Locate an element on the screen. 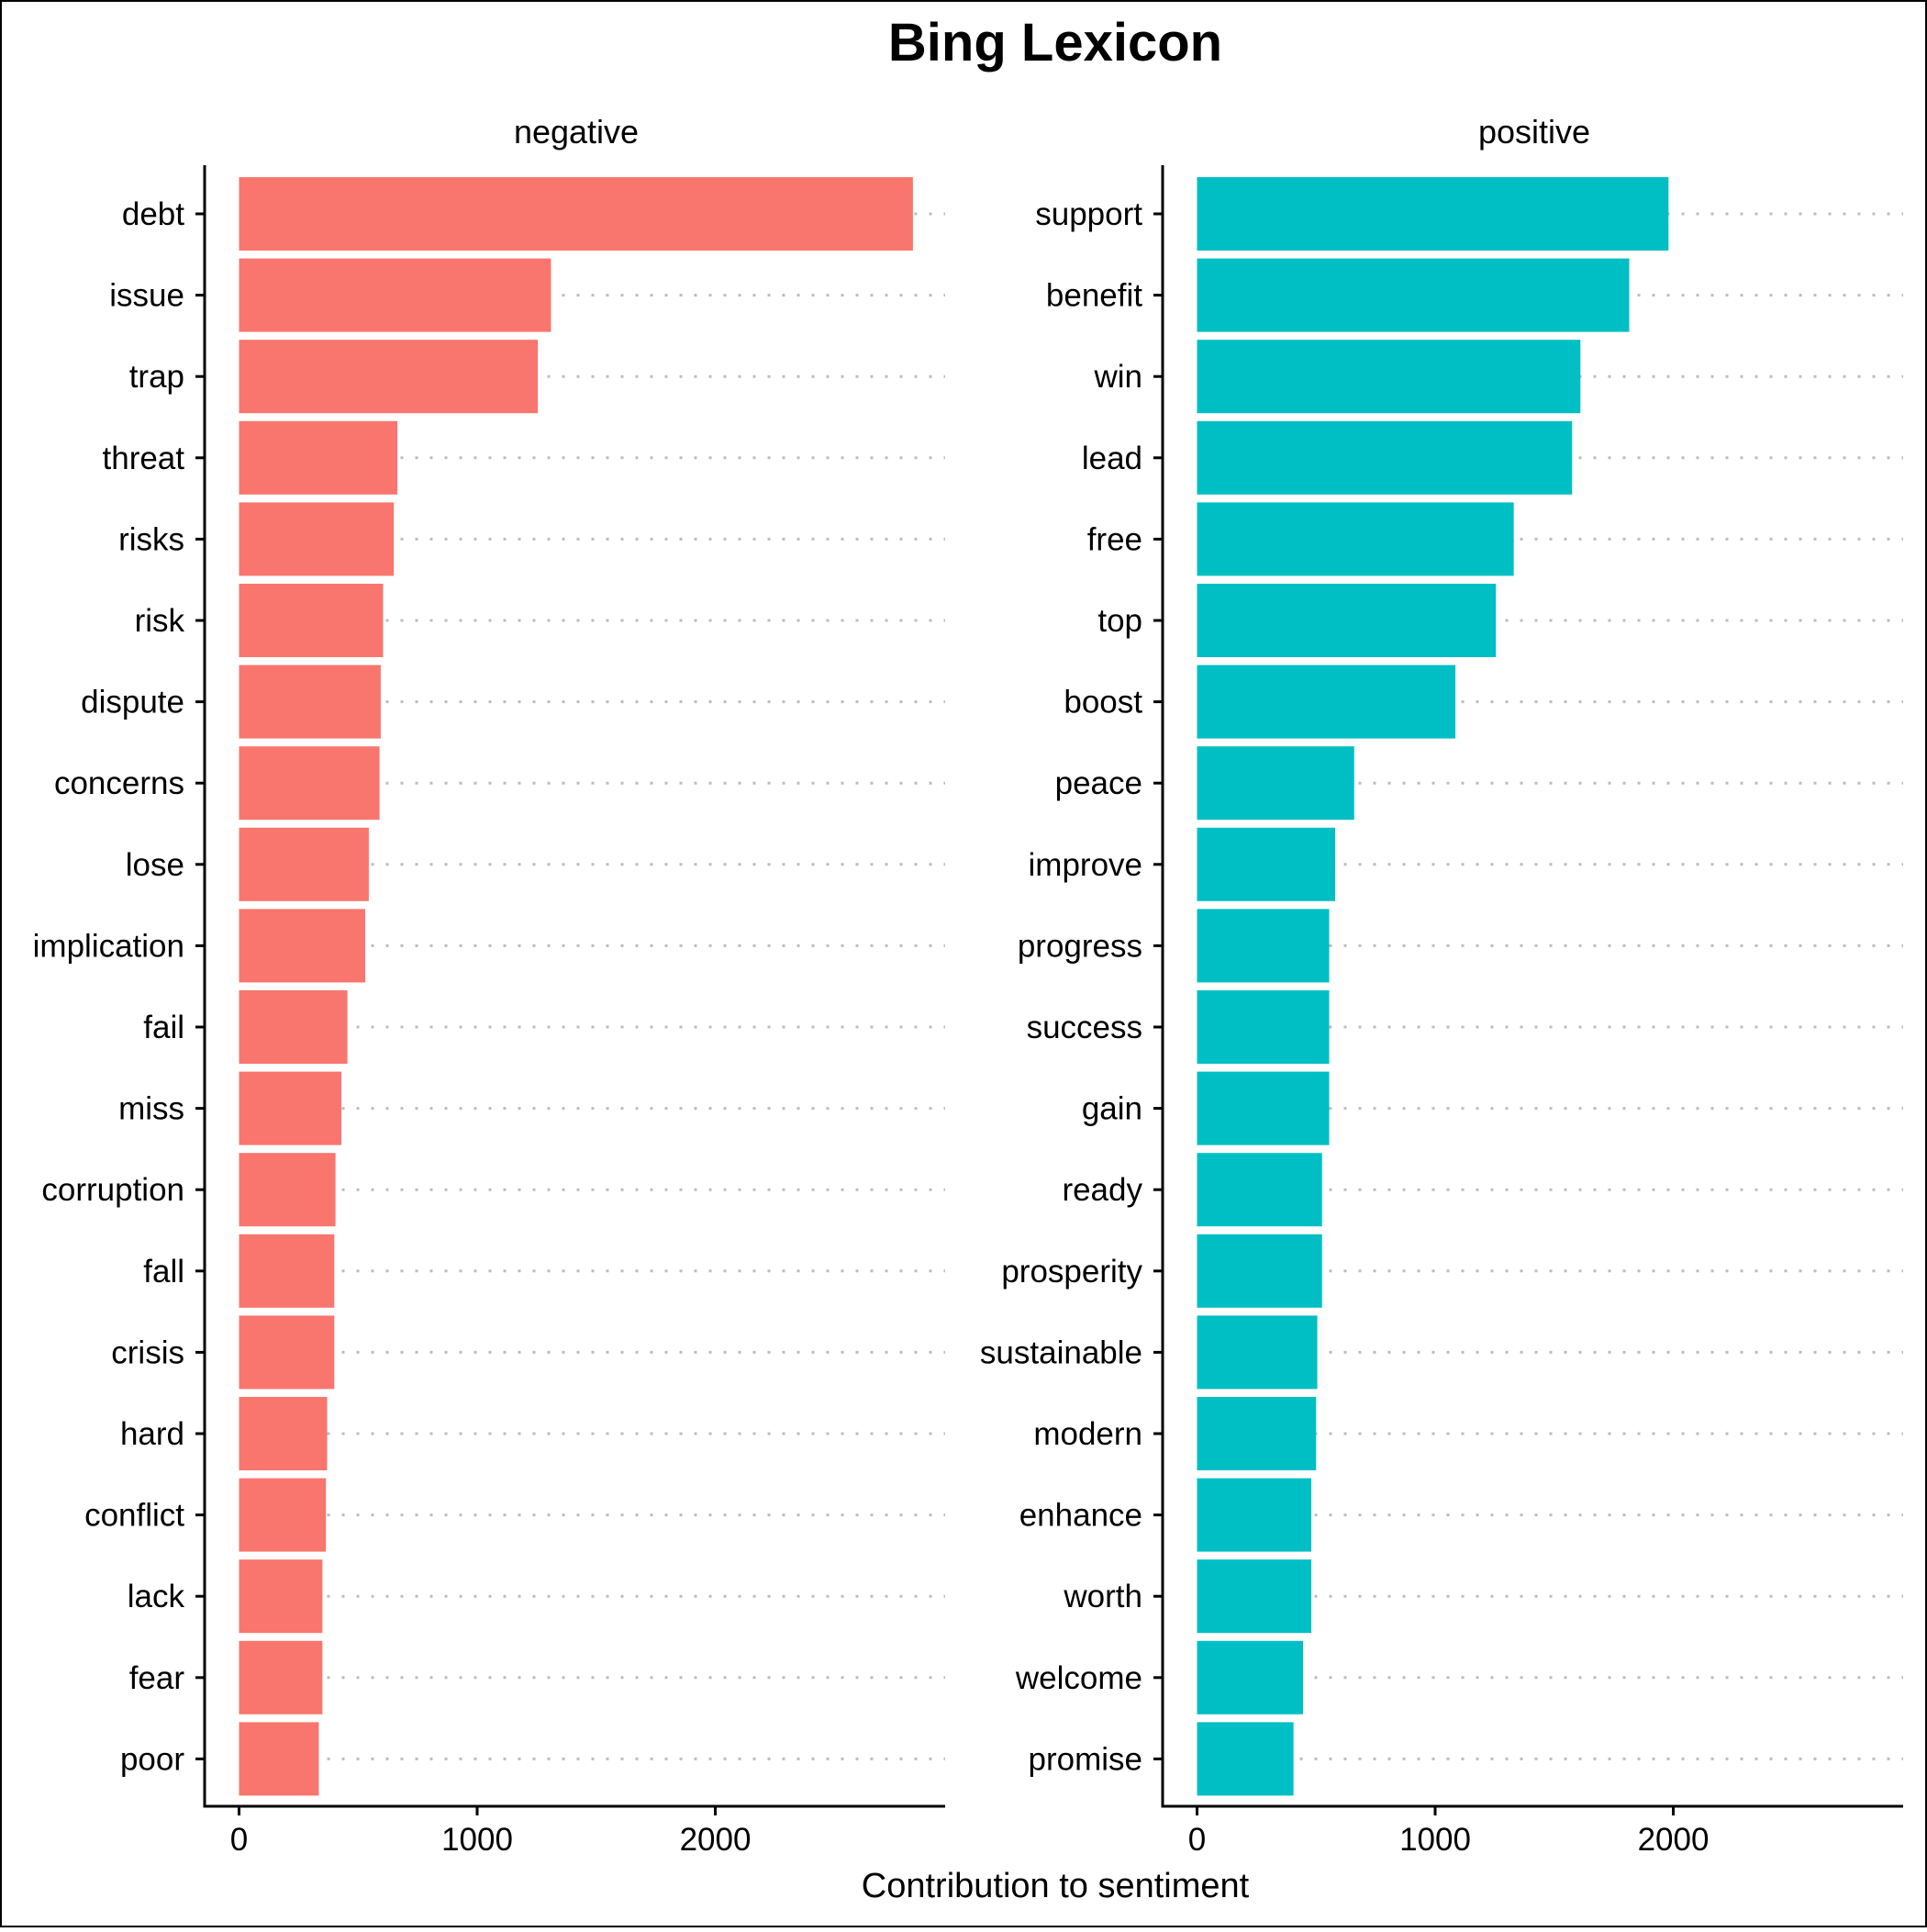  category-label: concerns is located at coordinates (119, 783).